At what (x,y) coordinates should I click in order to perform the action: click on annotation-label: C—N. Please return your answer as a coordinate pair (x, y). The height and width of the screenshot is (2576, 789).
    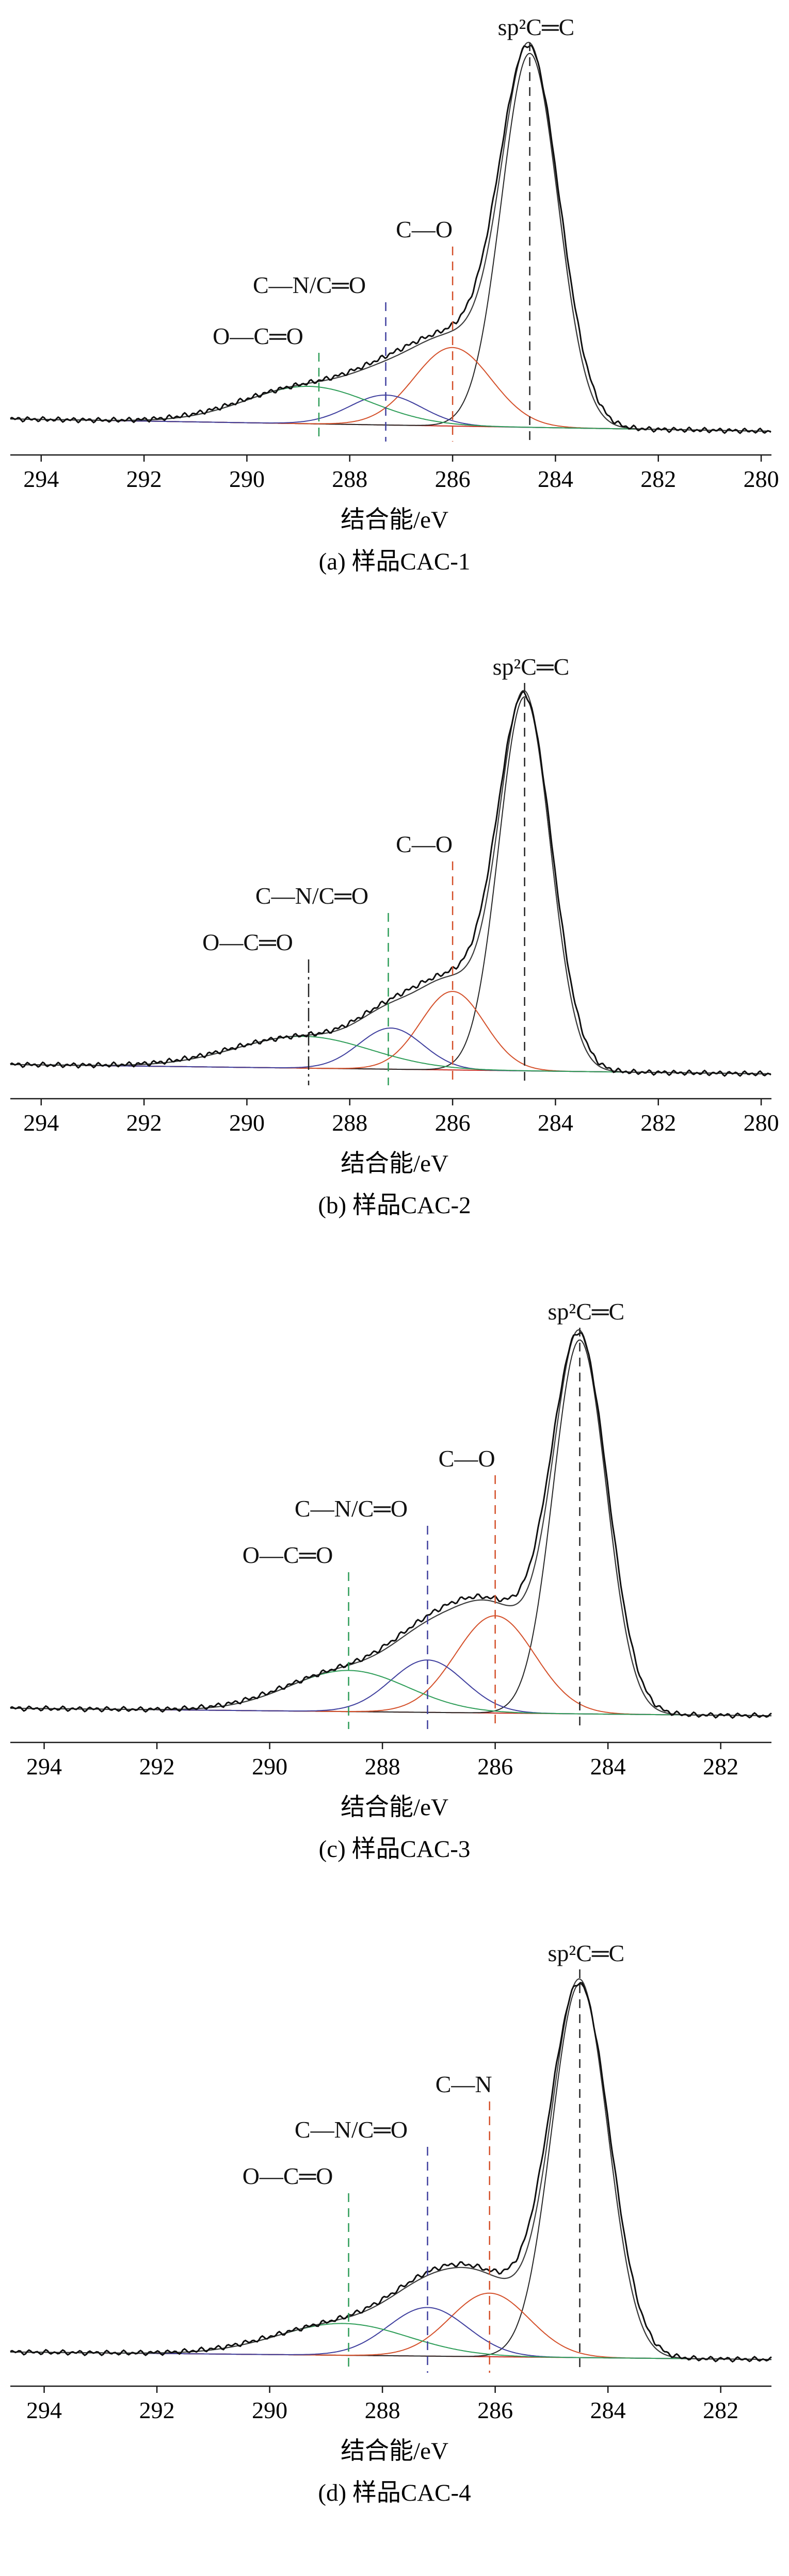
    Looking at the image, I should click on (464, 2084).